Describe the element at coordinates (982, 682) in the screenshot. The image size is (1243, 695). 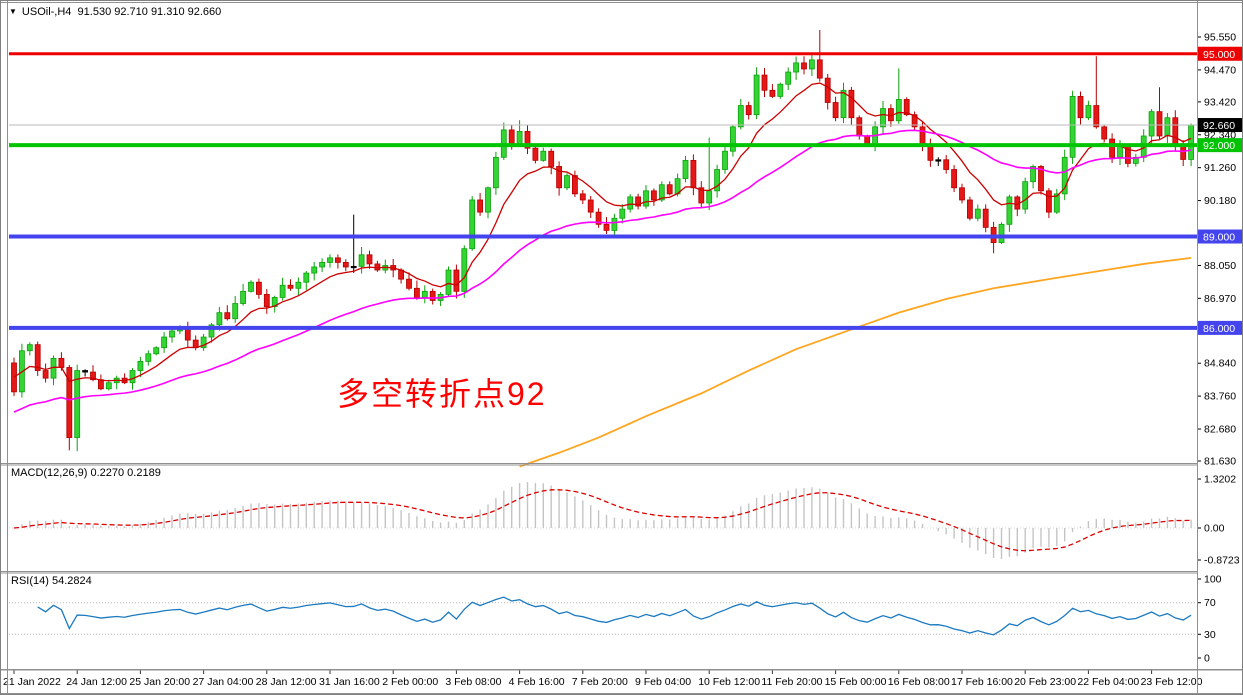
I see `time-tick-label: 17 Feb 16:00` at that location.